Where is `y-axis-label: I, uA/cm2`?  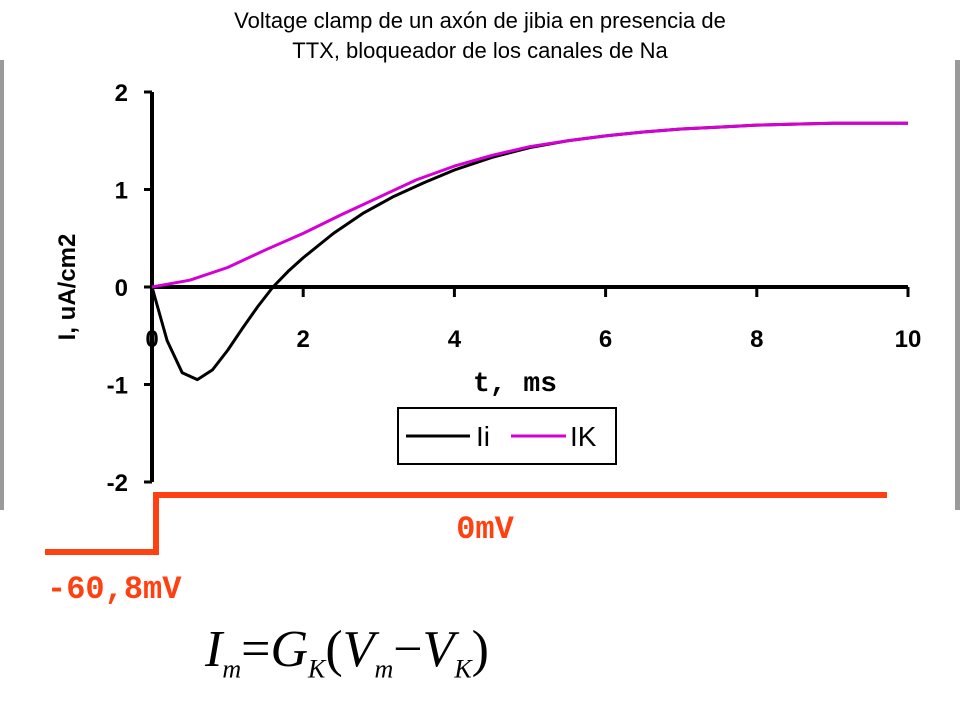 y-axis-label: I, uA/cm2 is located at coordinates (67, 287).